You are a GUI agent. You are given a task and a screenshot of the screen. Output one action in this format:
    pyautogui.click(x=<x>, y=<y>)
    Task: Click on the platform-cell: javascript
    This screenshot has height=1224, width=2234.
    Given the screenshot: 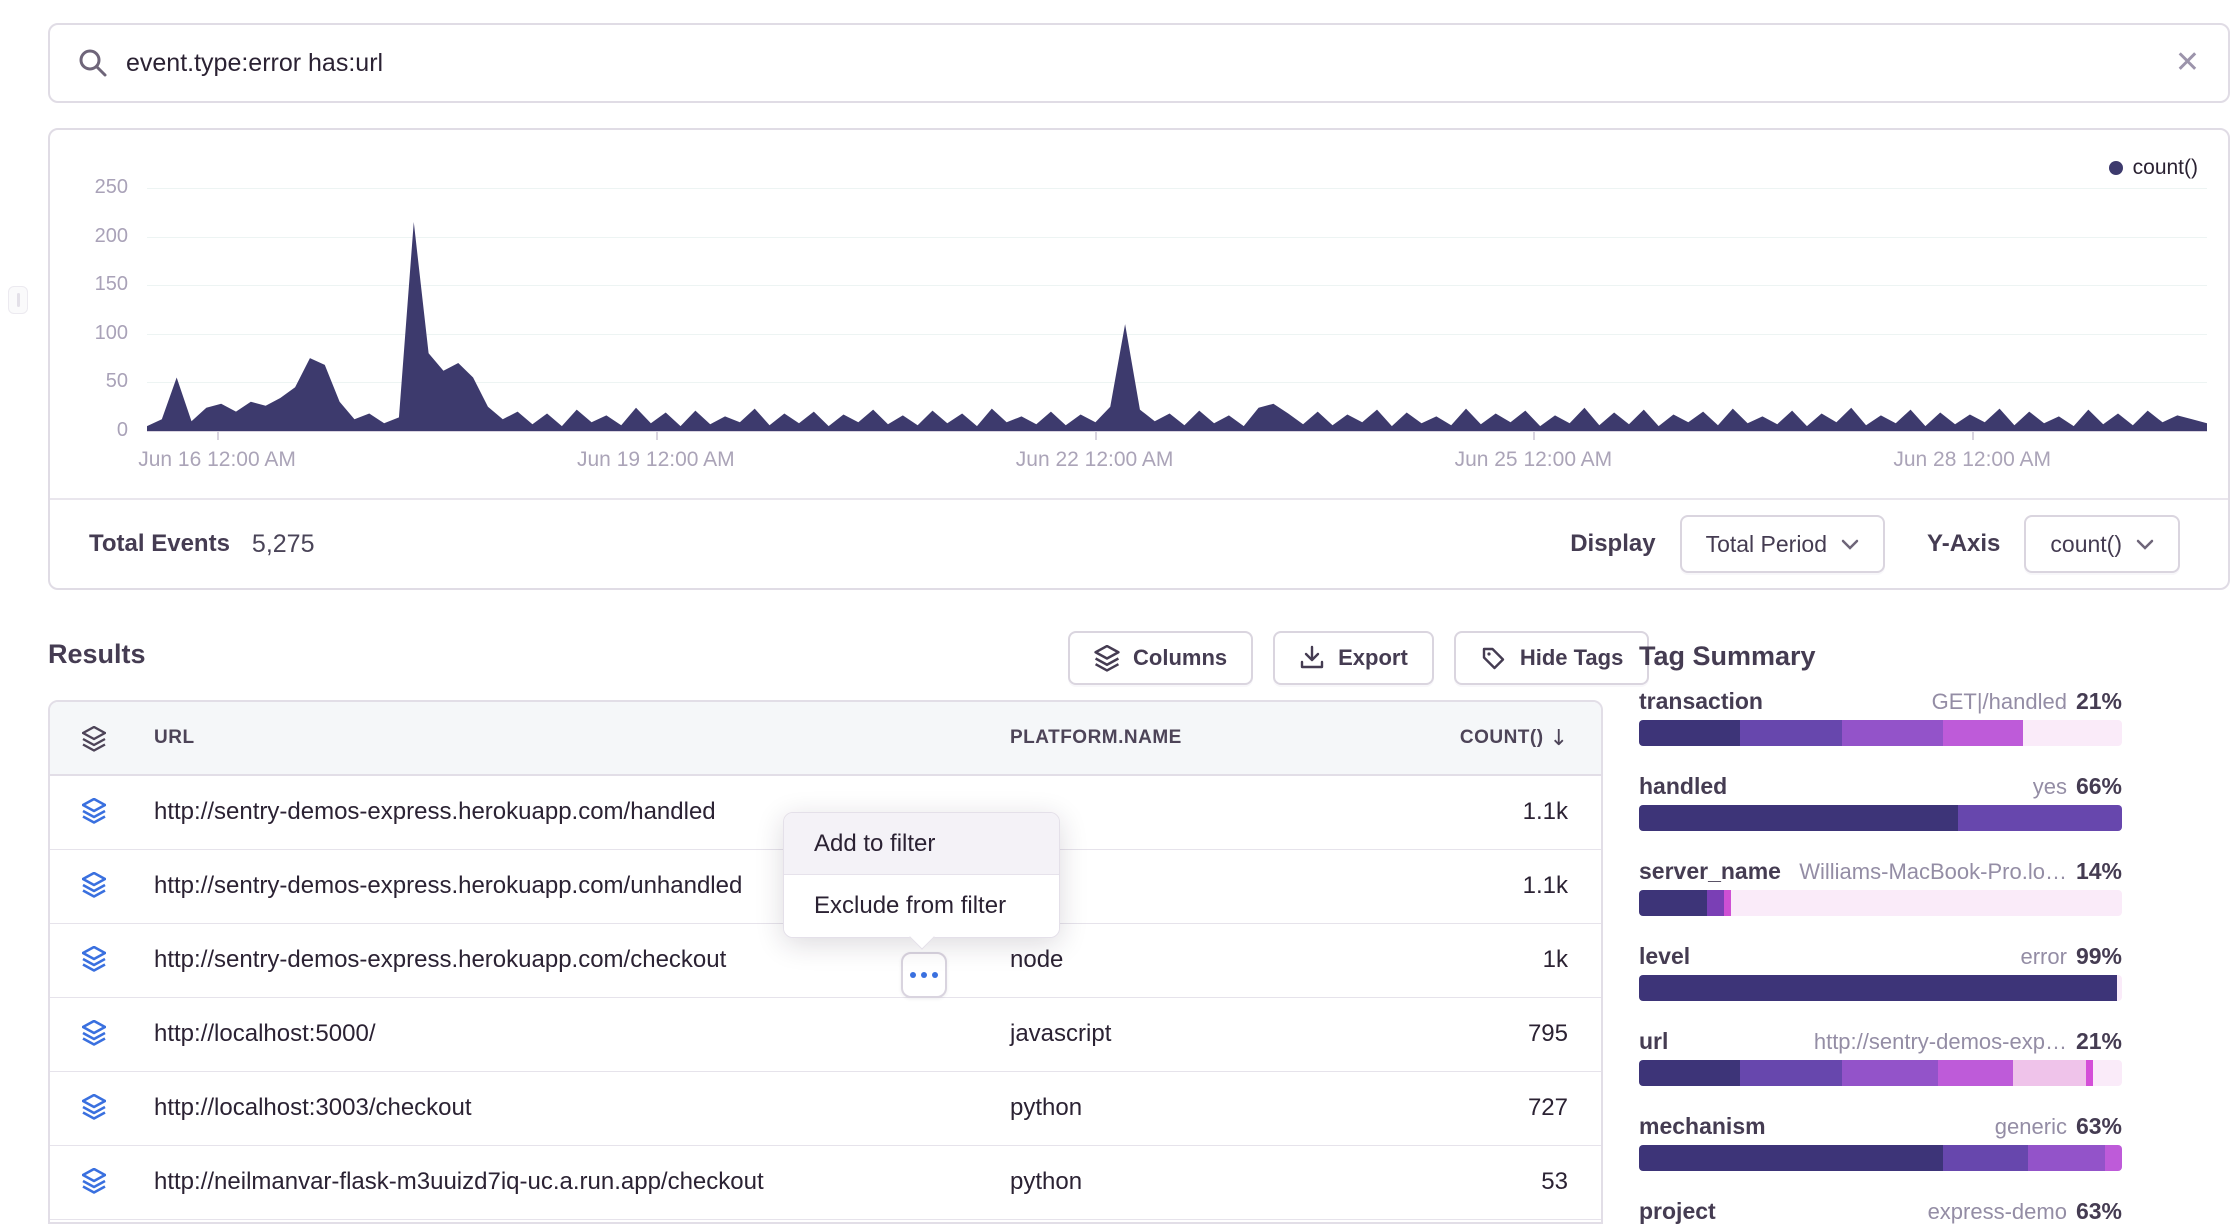 What is the action you would take?
    pyautogui.click(x=1061, y=1033)
    